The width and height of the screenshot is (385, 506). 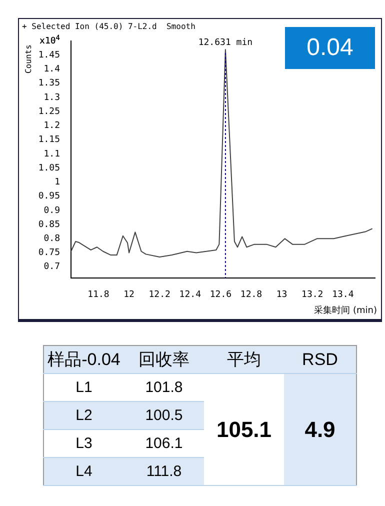 What do you see at coordinates (52, 69) in the screenshot?
I see `y-tick-label: 1.4` at bounding box center [52, 69].